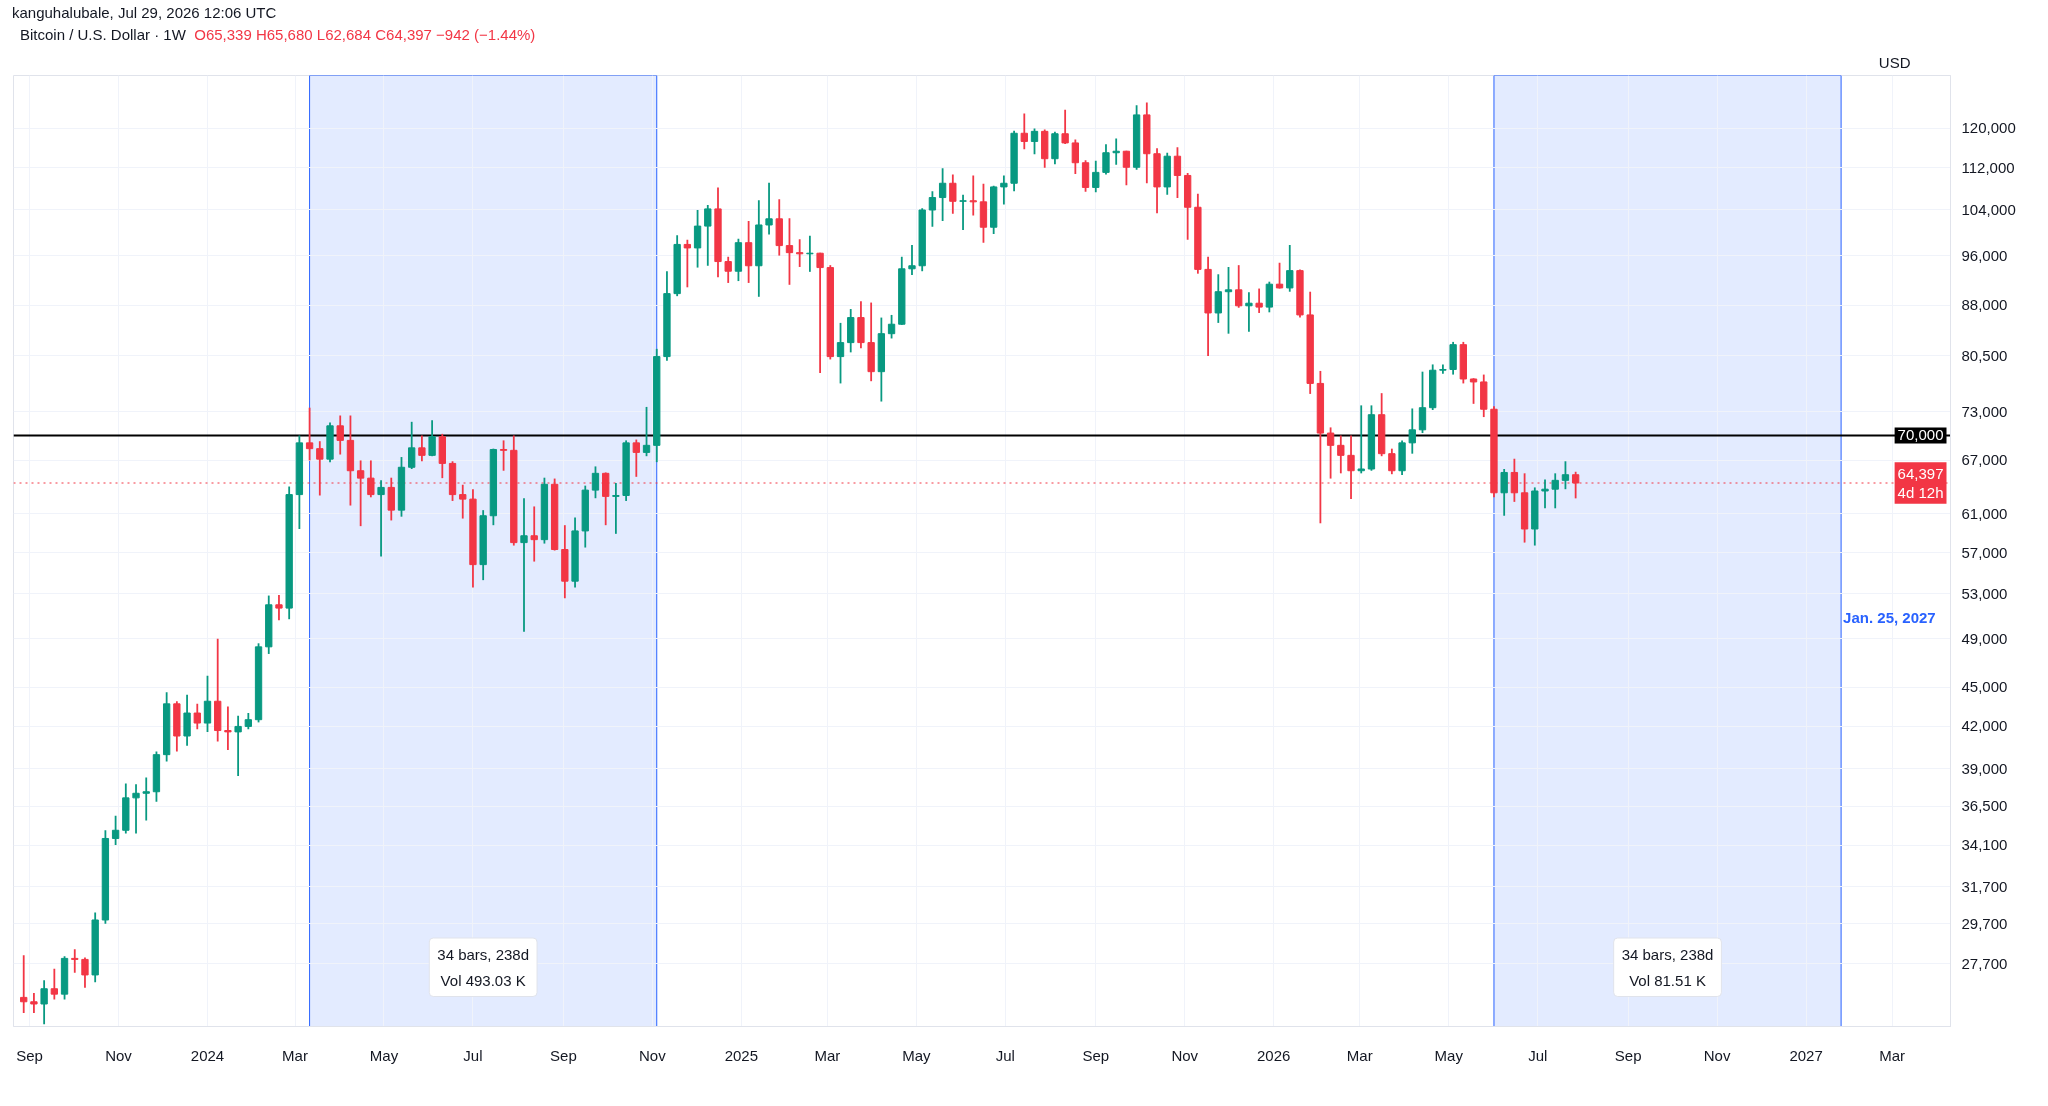  Describe the element at coordinates (1920, 483) in the screenshot. I see `ref-line-label: 64,397 4d 12h` at that location.